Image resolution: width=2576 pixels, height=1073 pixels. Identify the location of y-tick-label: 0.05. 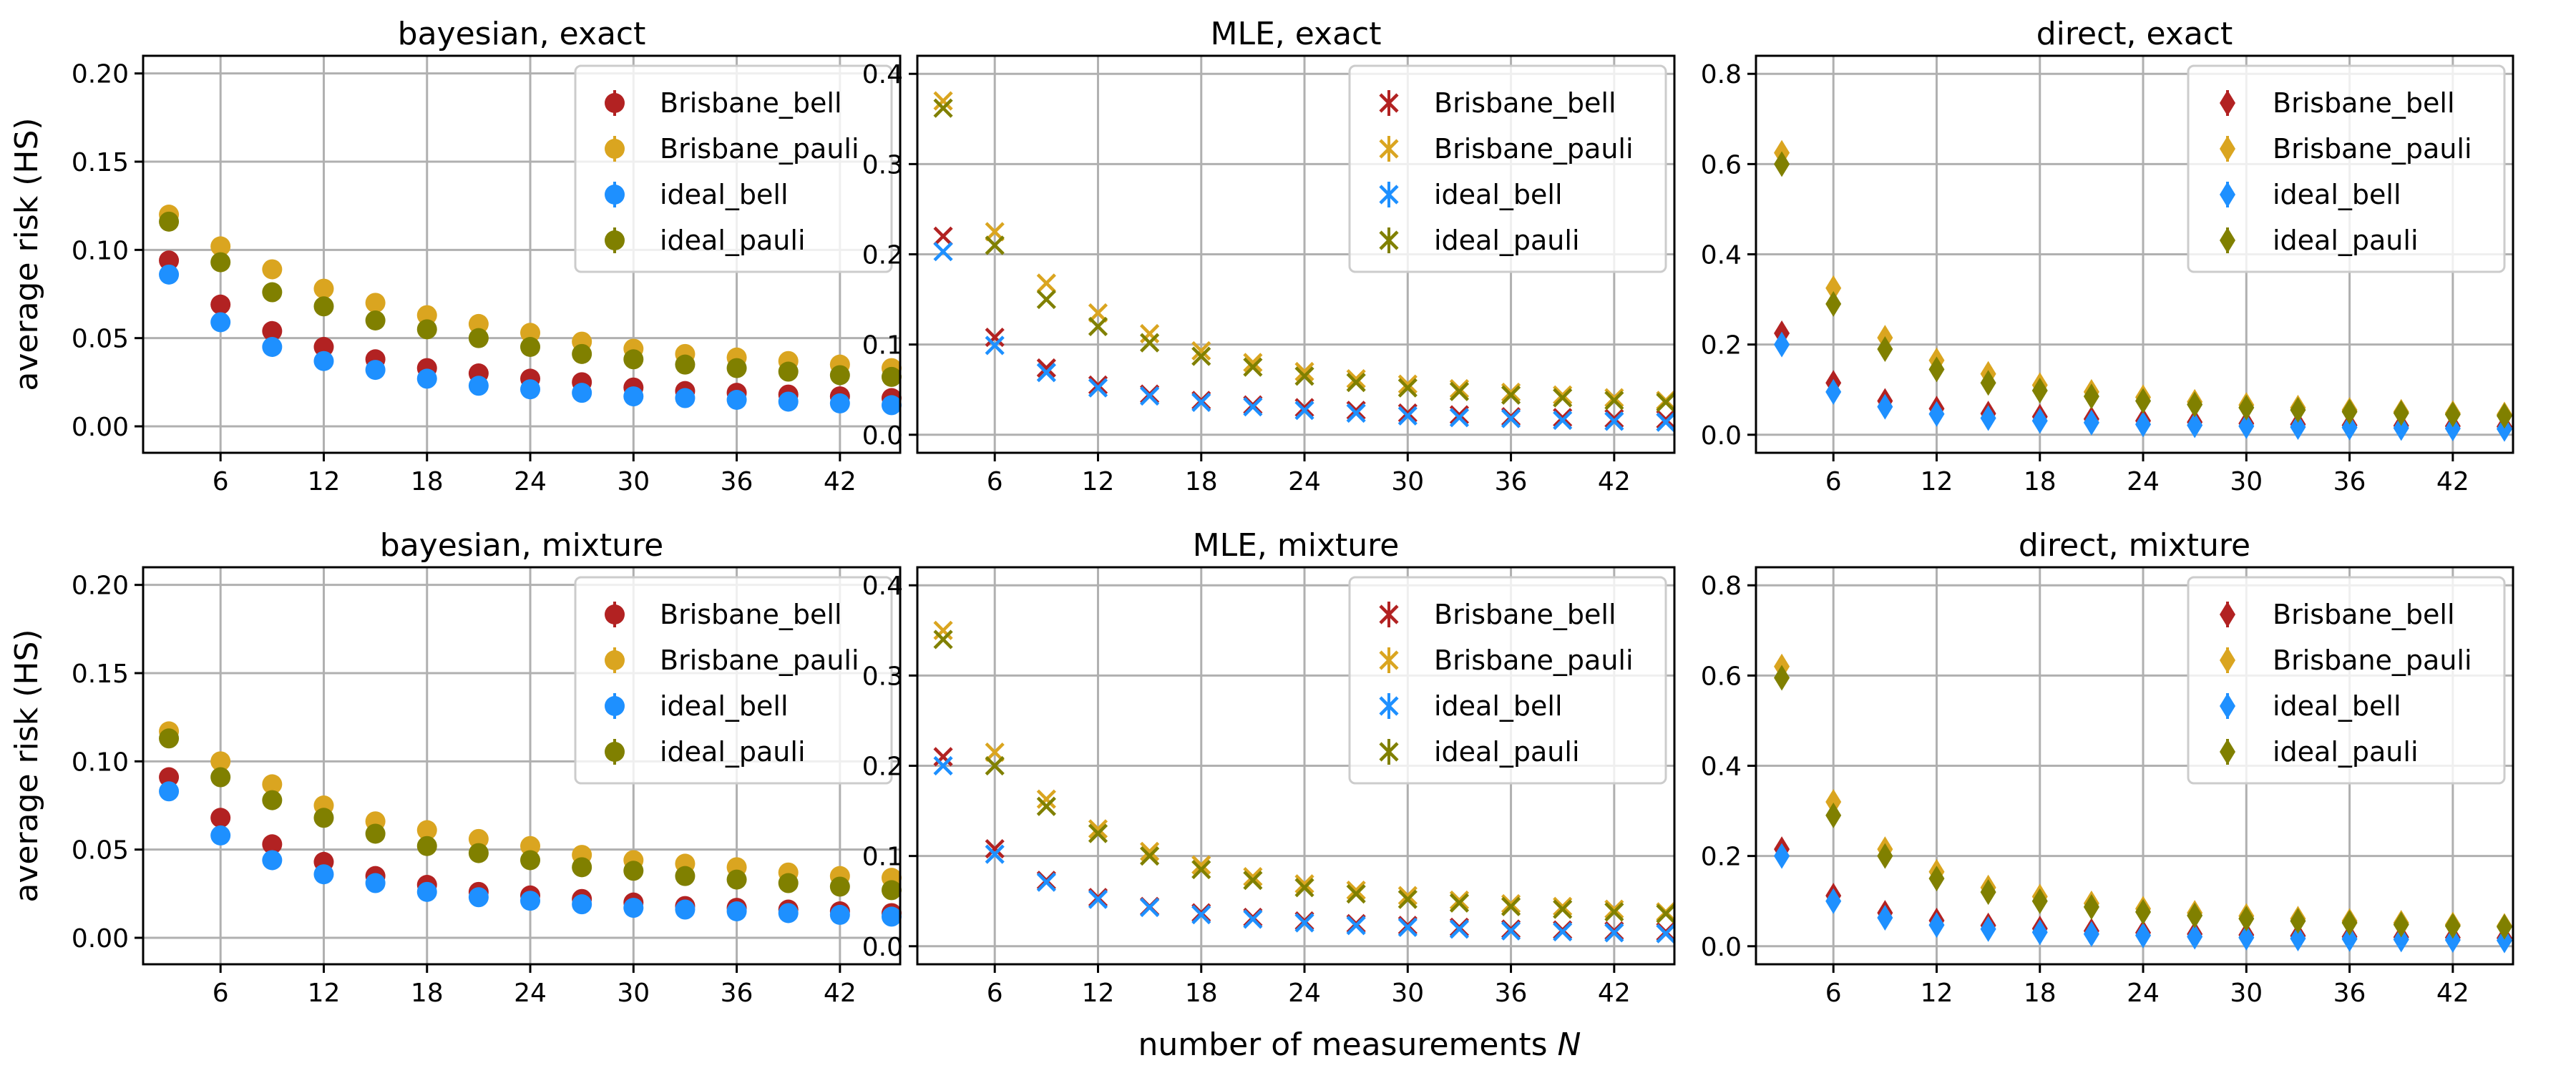
(100, 339).